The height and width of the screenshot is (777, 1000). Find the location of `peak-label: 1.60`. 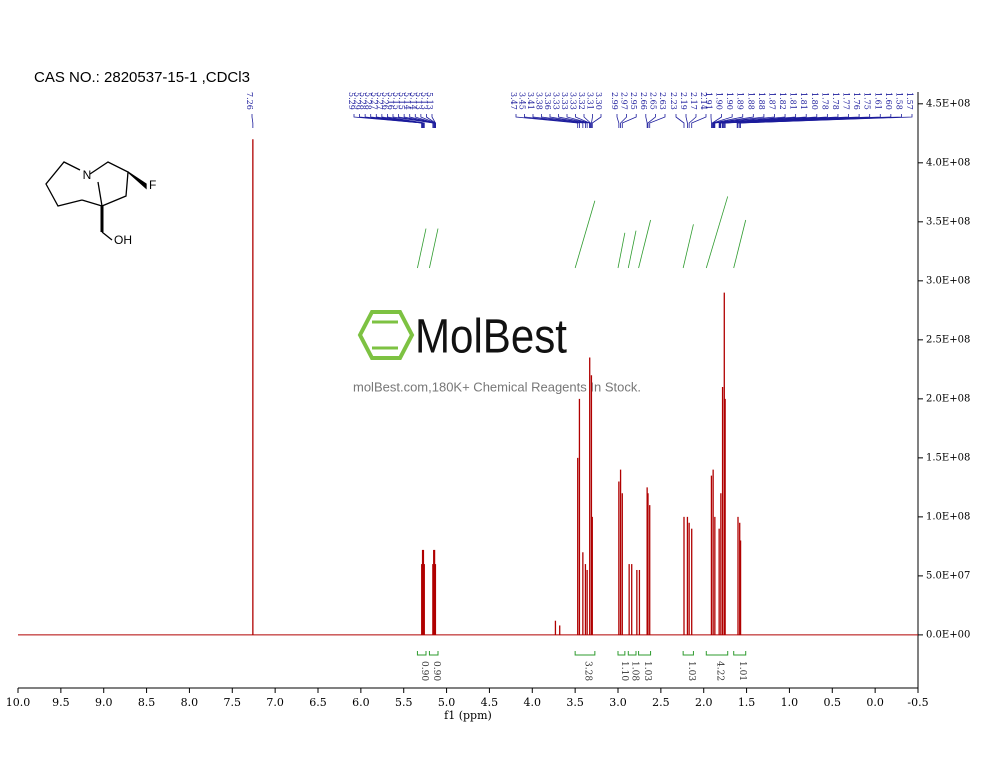

peak-label: 1.60 is located at coordinates (888, 101).